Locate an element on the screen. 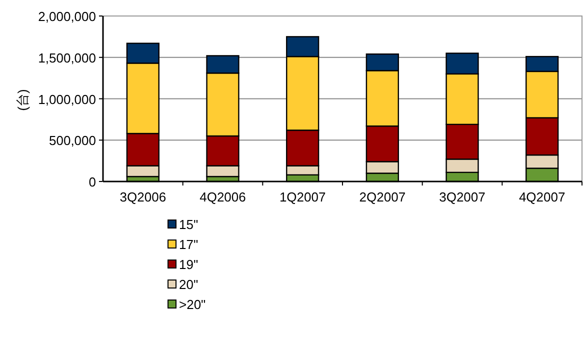 This screenshot has width=588, height=337. x-tick-label: 4Q2007 is located at coordinates (542, 197).